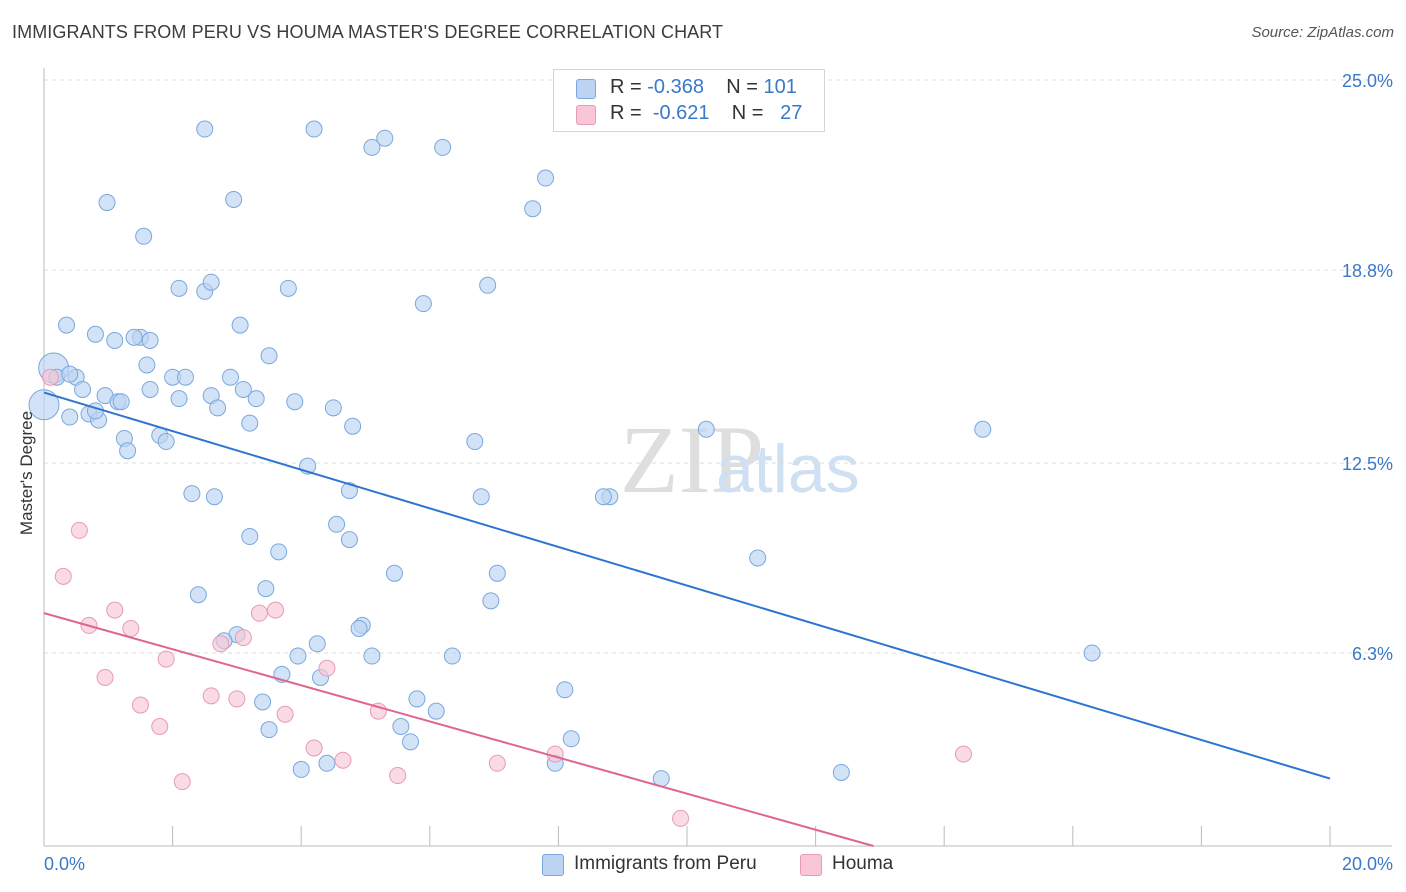 The height and width of the screenshot is (892, 1406). Describe the element at coordinates (586, 115) in the screenshot. I see `houma-swatch` at that location.